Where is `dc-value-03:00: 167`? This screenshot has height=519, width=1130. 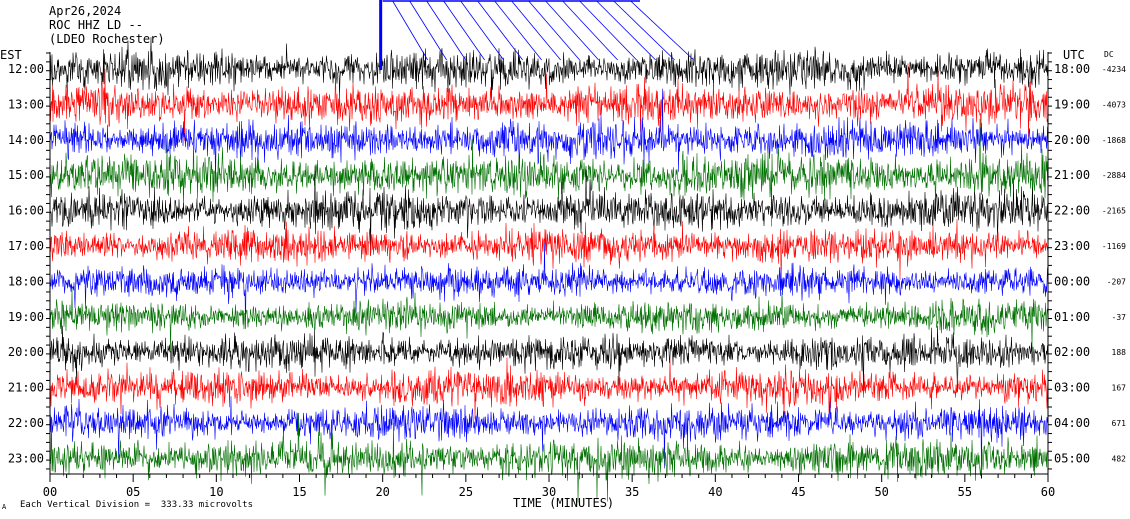
dc-value-03:00: 167 is located at coordinates (1119, 388).